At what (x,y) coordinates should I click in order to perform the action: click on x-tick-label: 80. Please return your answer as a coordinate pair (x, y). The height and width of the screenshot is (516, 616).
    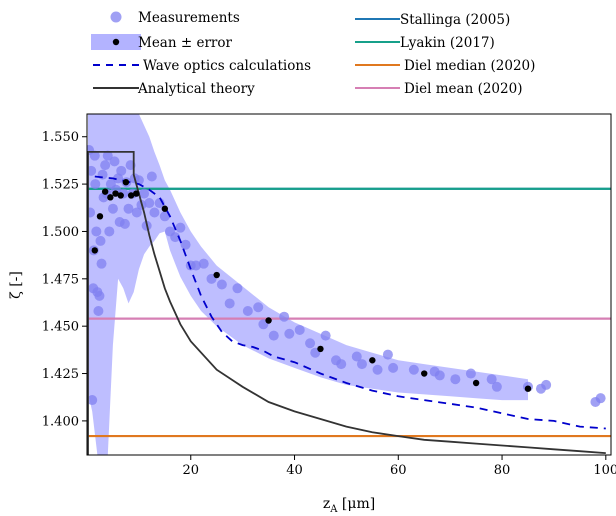
    Looking at the image, I should click on (502, 470).